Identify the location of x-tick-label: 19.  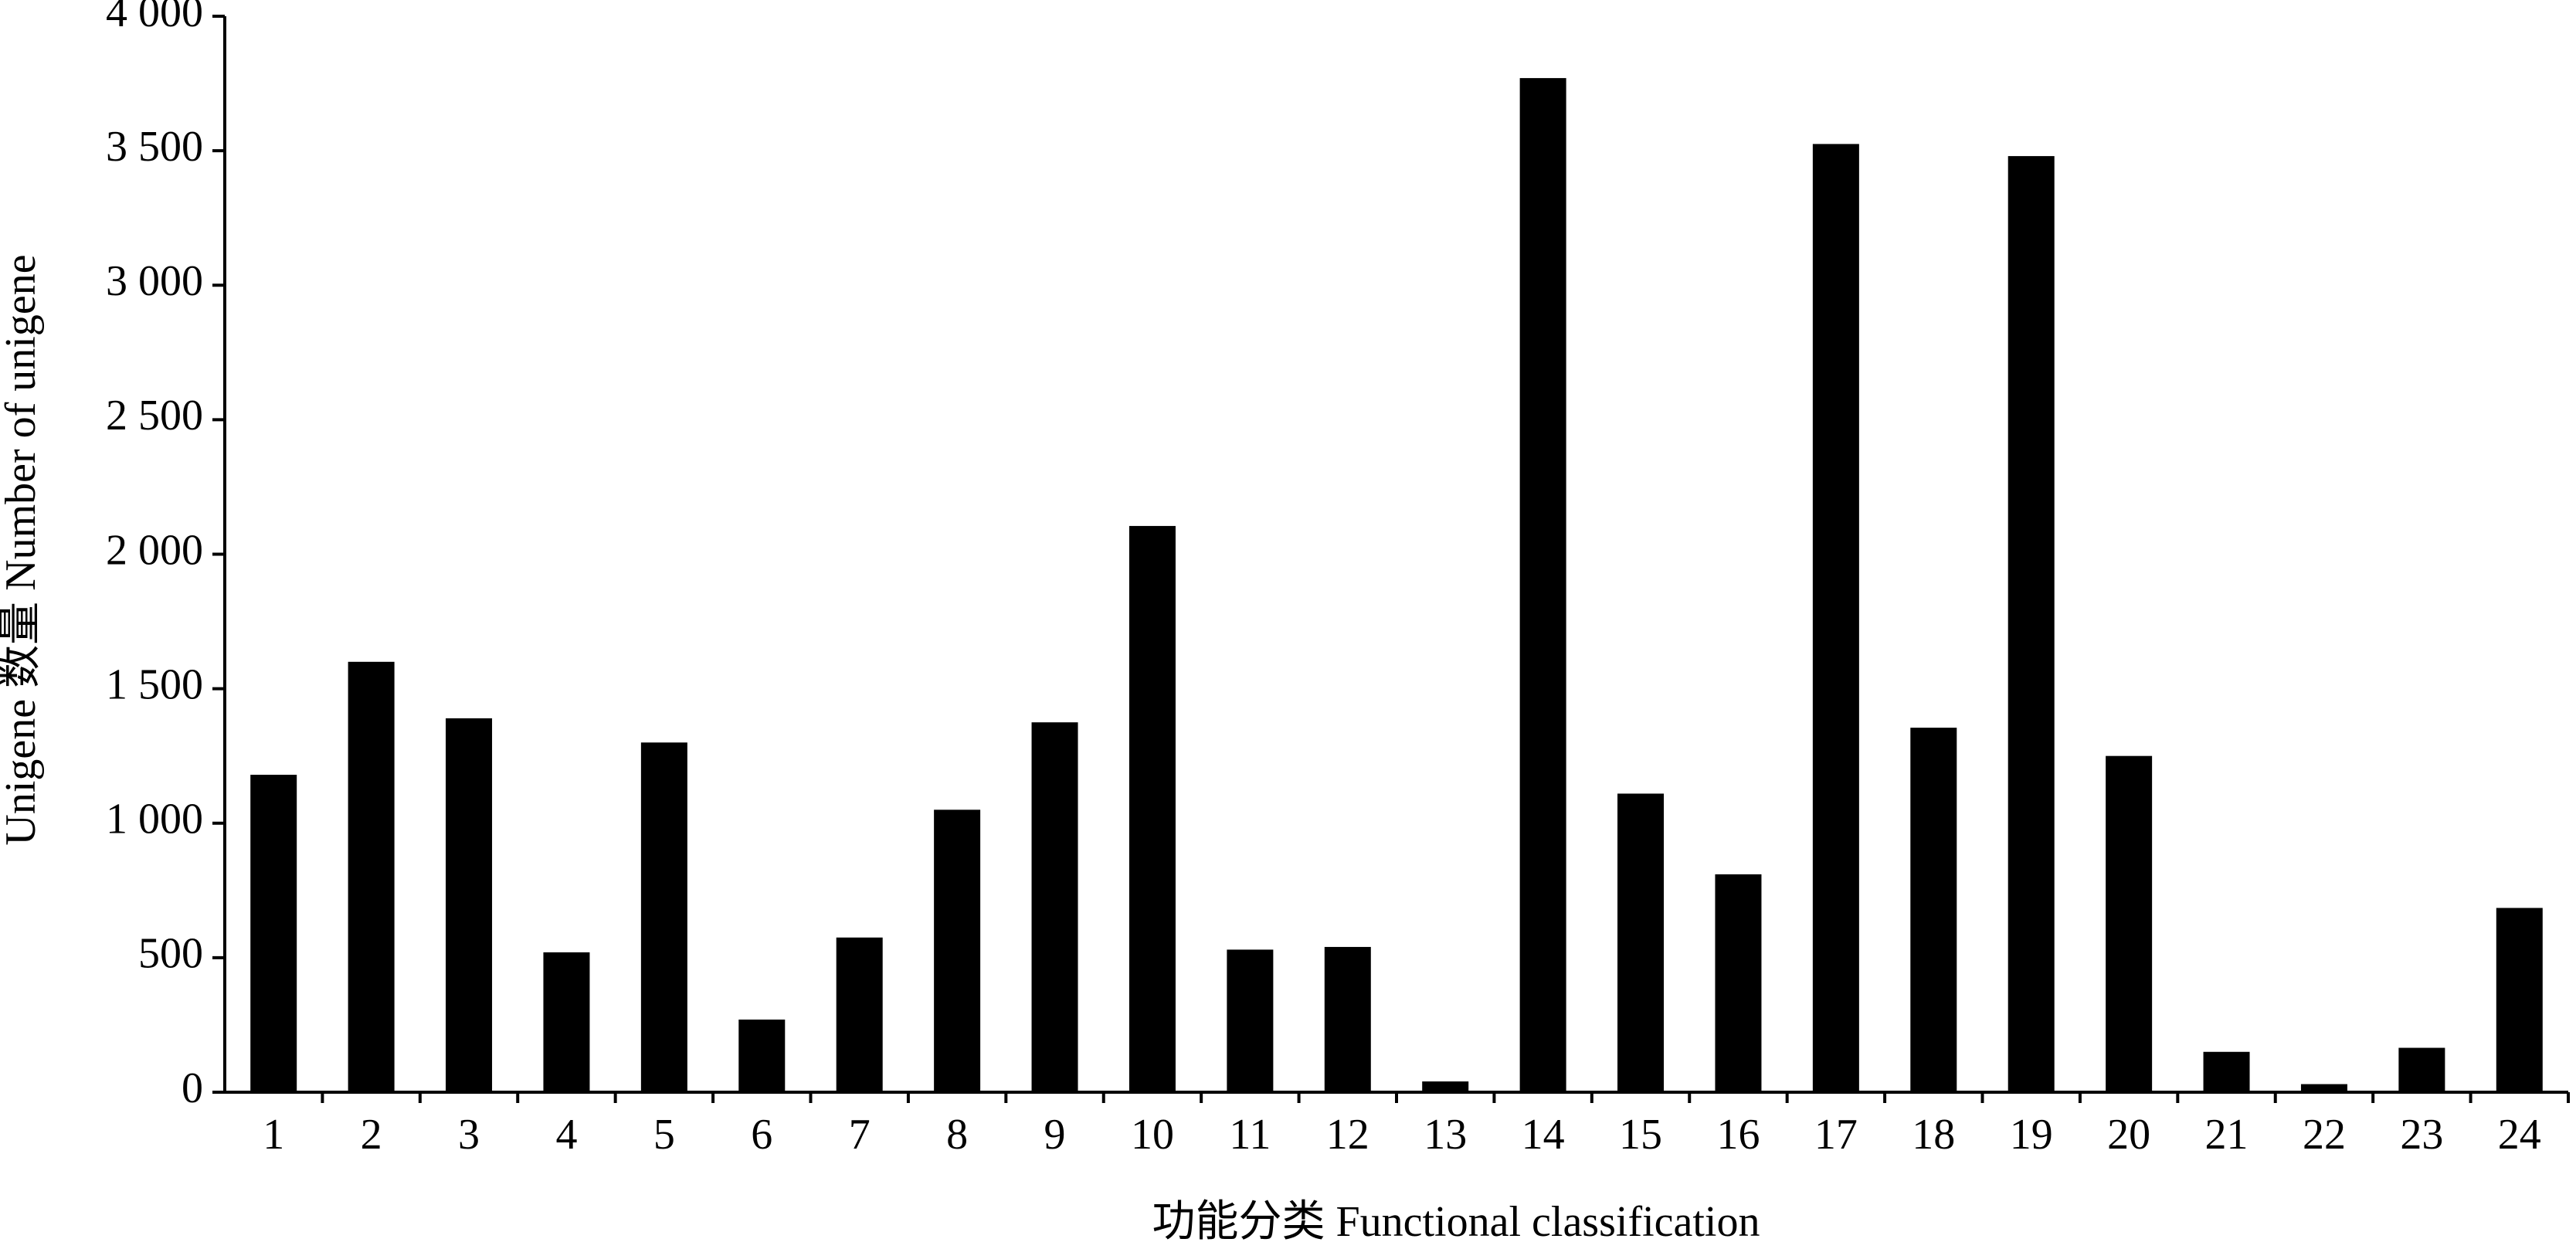
(2031, 1135).